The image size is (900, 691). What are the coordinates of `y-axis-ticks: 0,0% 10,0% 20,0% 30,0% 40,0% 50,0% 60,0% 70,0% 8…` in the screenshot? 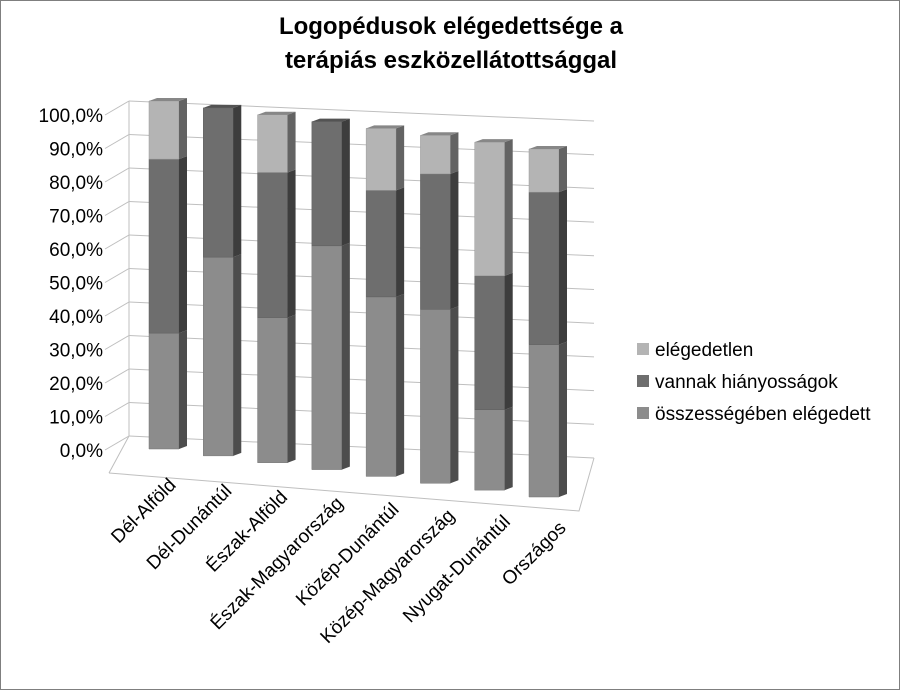 It's located at (71, 284).